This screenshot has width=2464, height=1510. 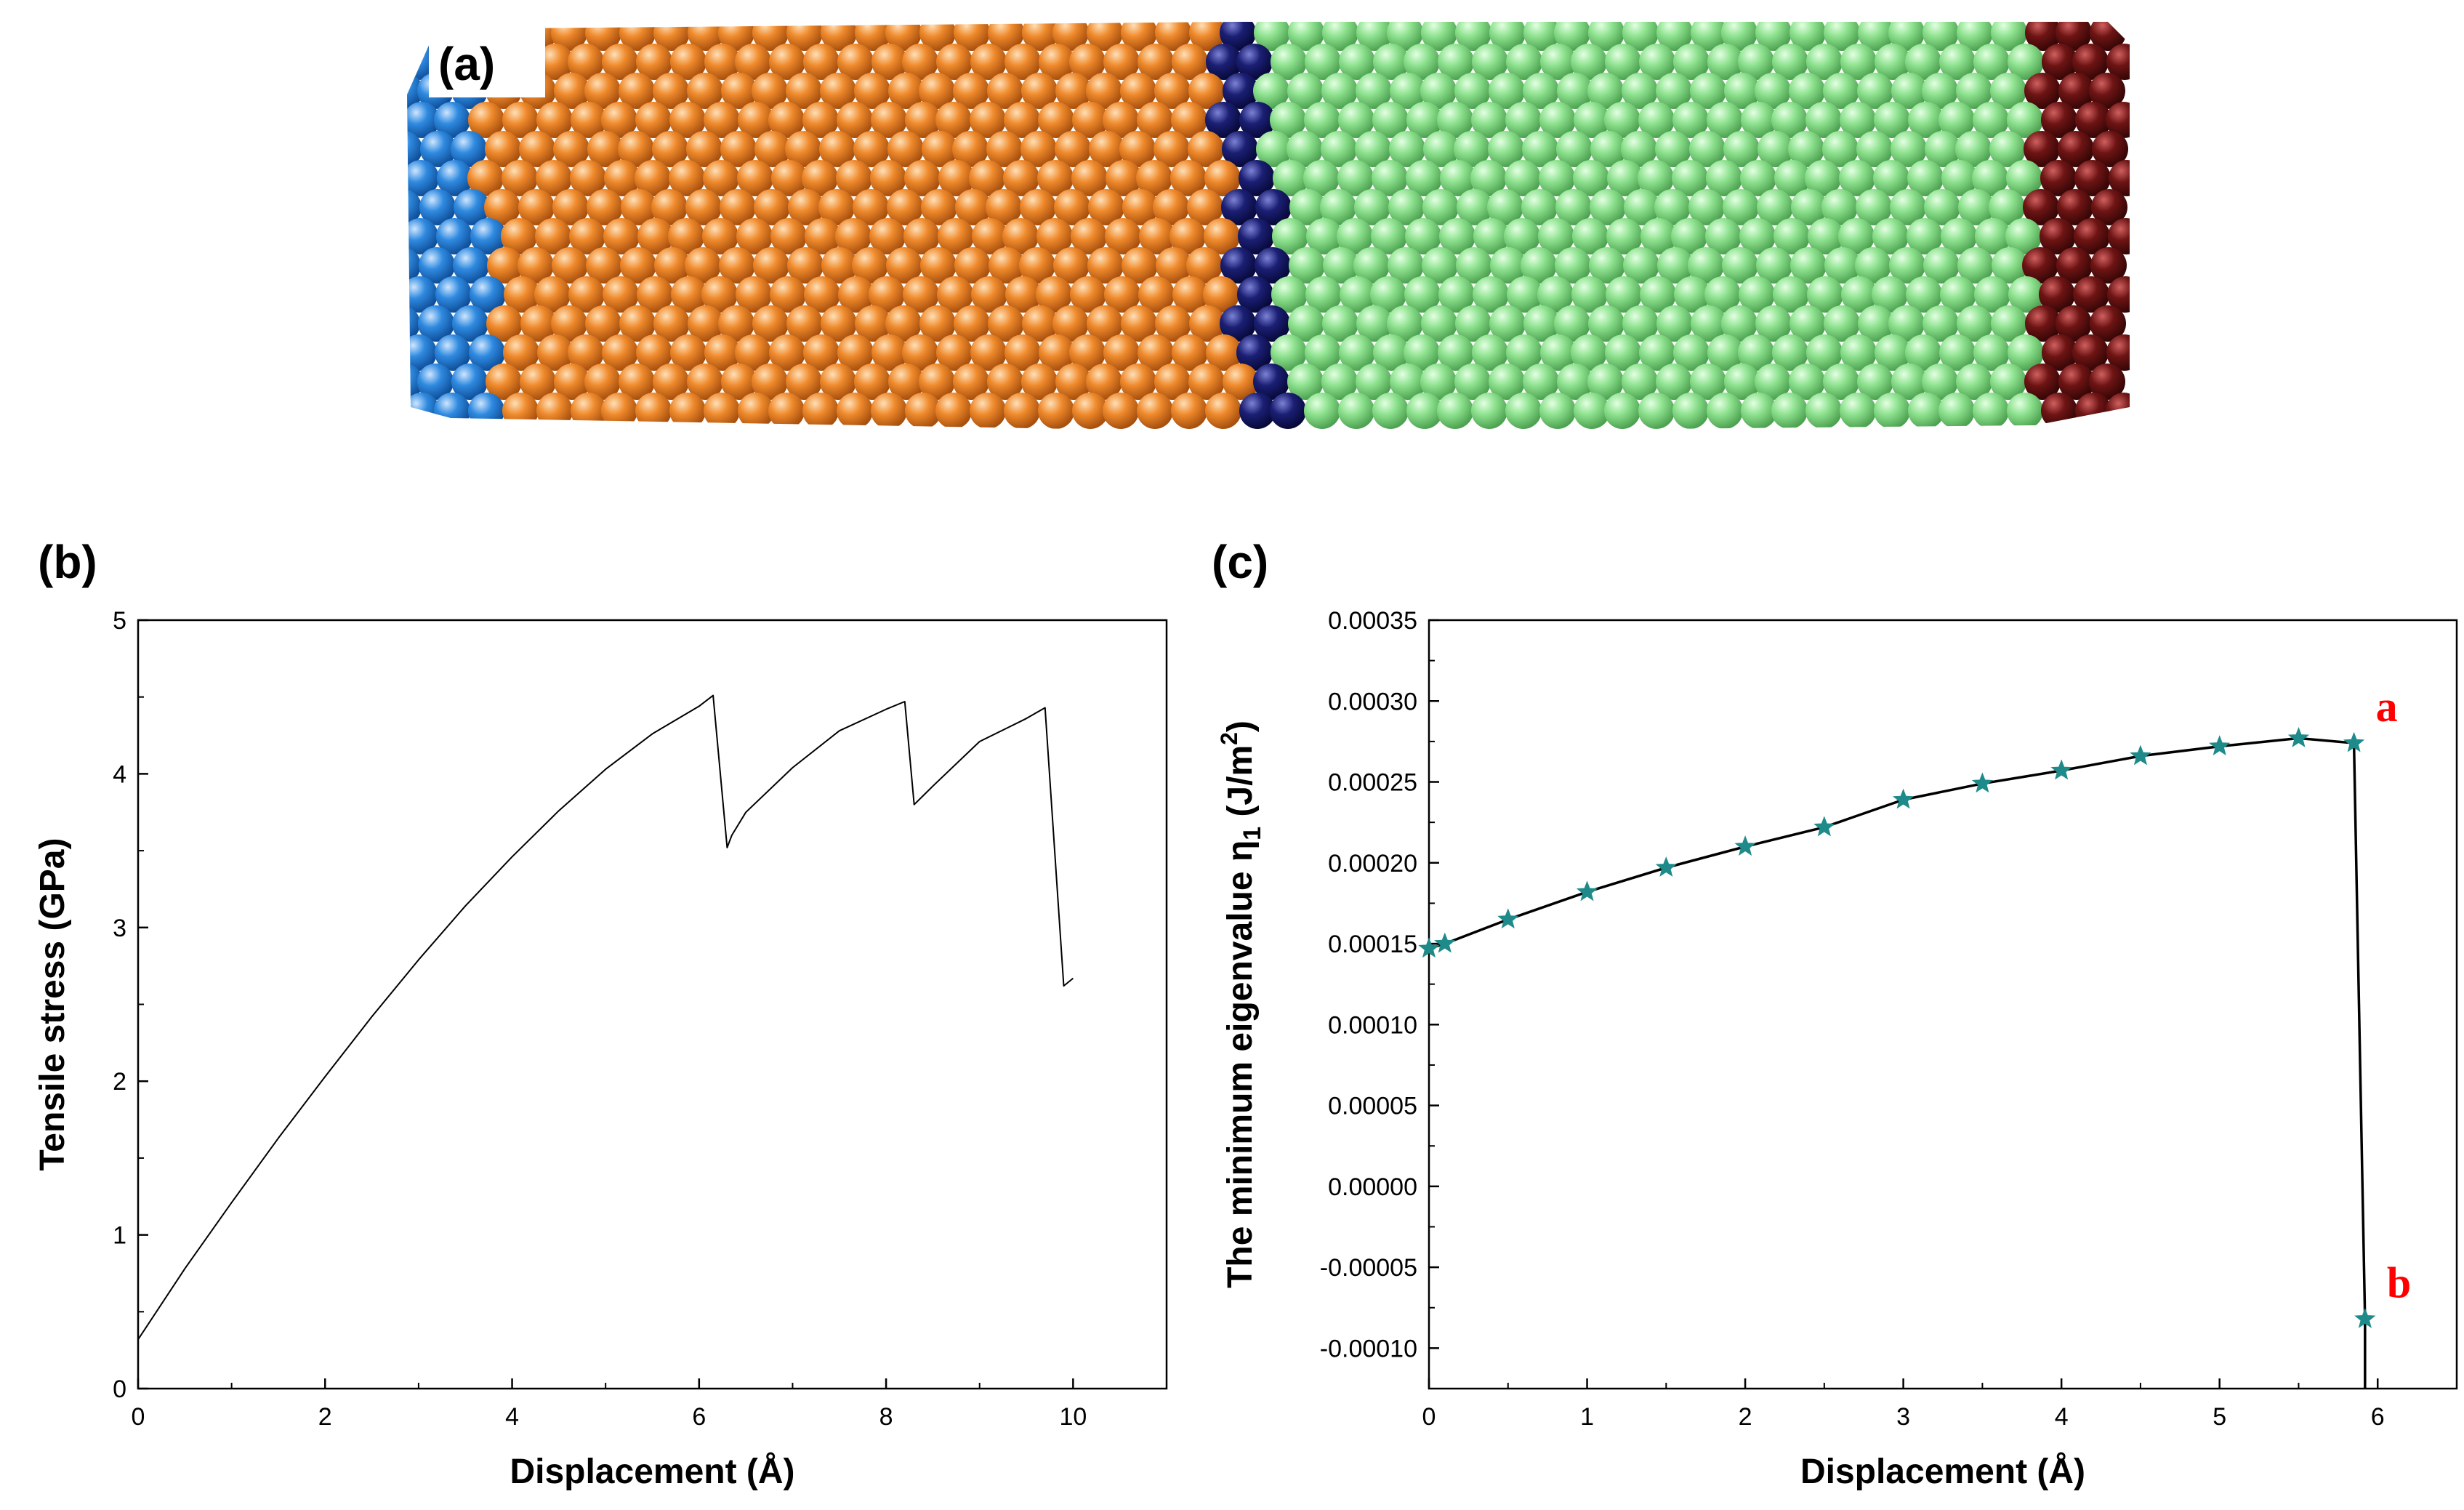 I want to click on y-tick-label: 0.00025, so click(x=1372, y=783).